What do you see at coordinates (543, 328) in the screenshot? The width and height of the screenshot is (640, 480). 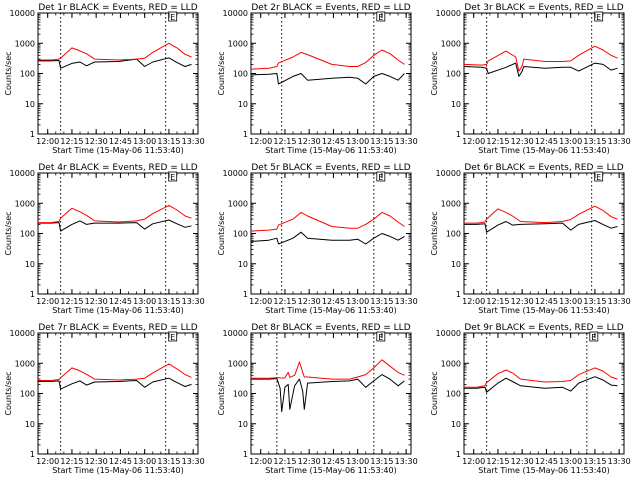 I see `plot-title: Det 9r BLACK = Events, RED = LLD` at bounding box center [543, 328].